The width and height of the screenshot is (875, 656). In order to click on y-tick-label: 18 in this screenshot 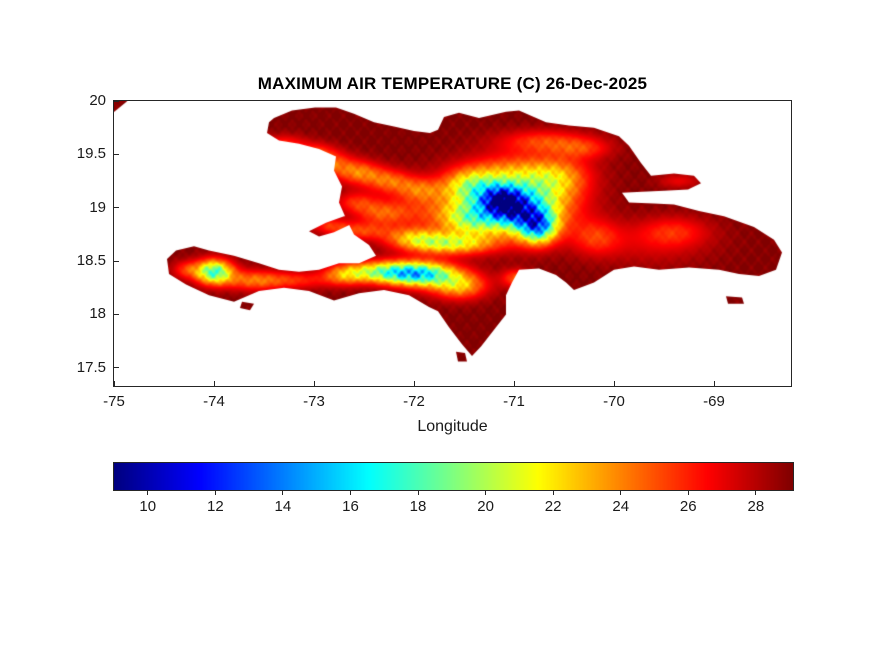, I will do `click(97, 314)`.